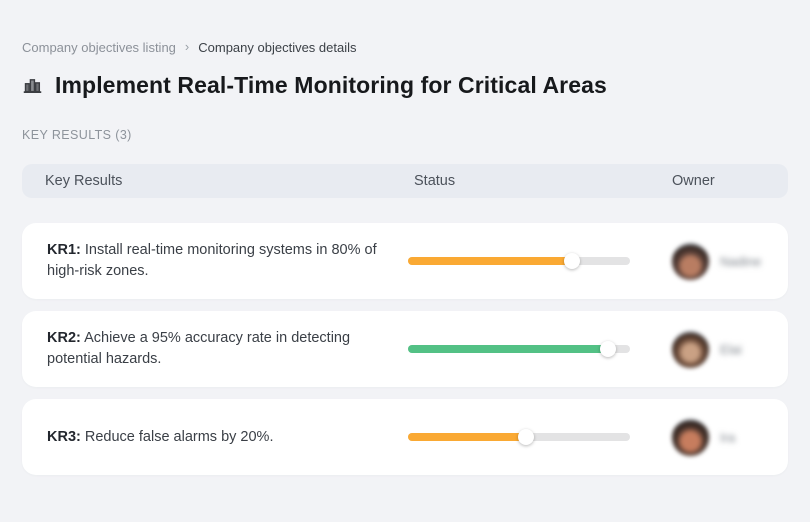 This screenshot has width=810, height=522. What do you see at coordinates (99, 47) in the screenshot?
I see `breadcrumb-listing-link: Company objectives listing` at bounding box center [99, 47].